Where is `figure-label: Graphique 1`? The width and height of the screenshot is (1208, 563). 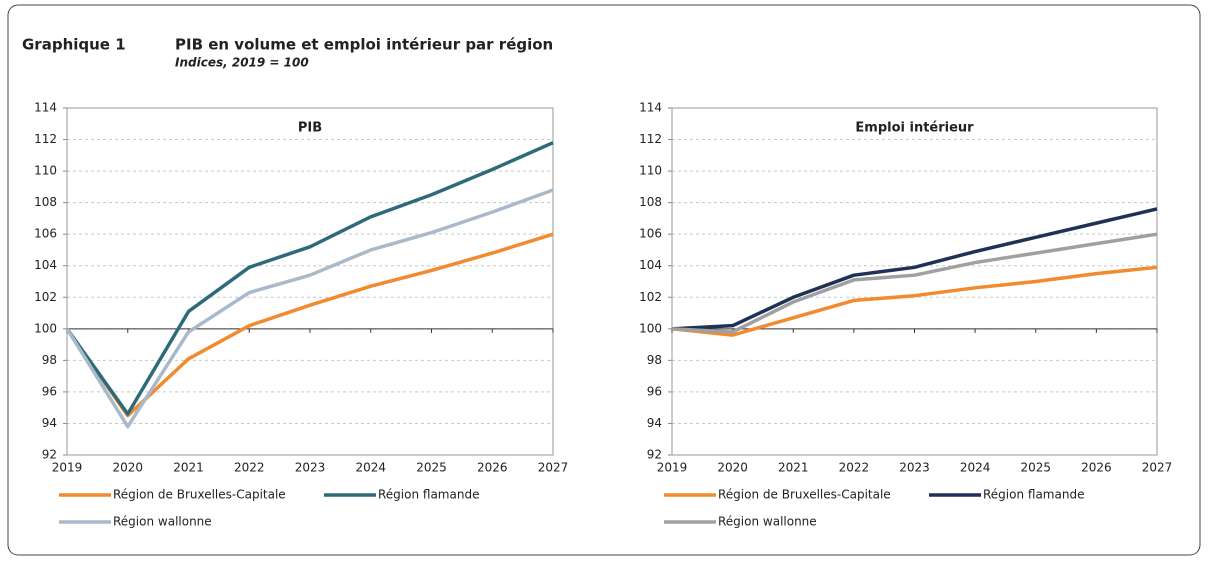
figure-label: Graphique 1 is located at coordinates (74, 45).